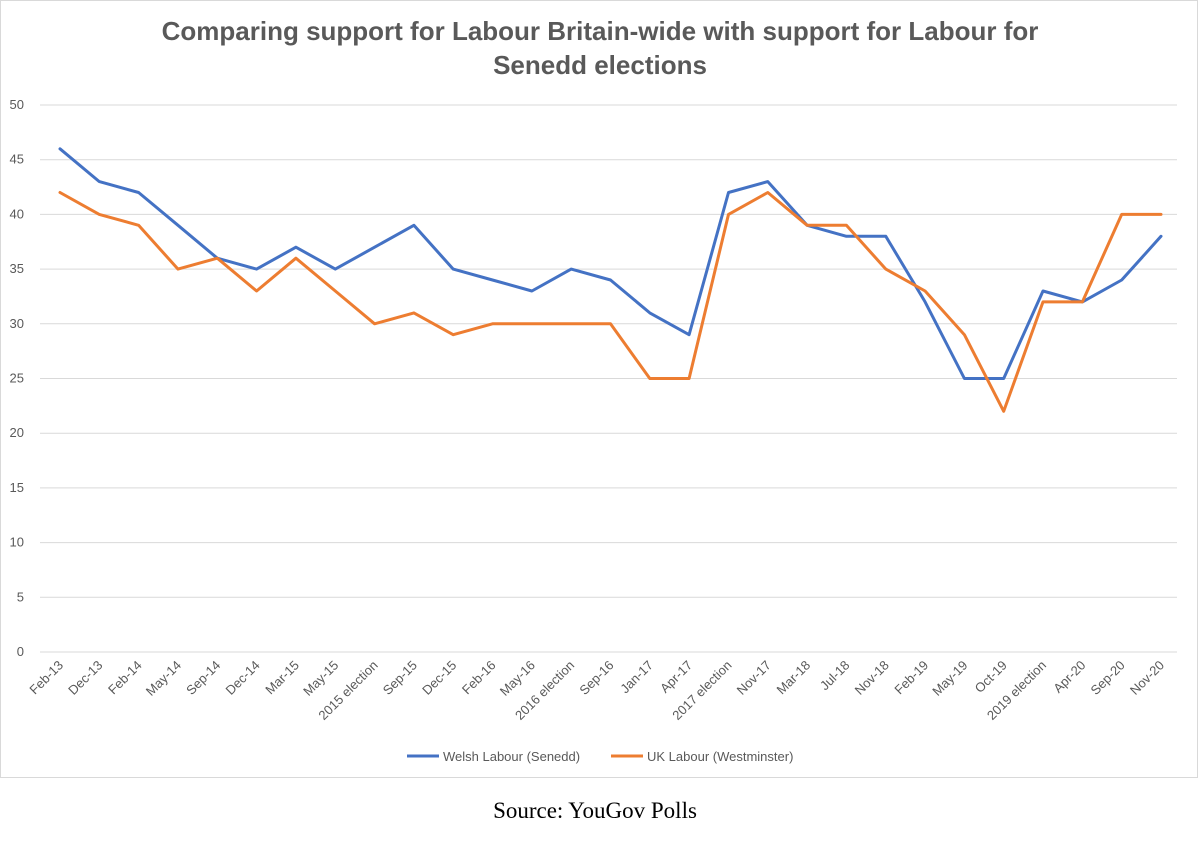 The height and width of the screenshot is (844, 1200). What do you see at coordinates (511, 756) in the screenshot?
I see `legend-label: Welsh Labour (Senedd)` at bounding box center [511, 756].